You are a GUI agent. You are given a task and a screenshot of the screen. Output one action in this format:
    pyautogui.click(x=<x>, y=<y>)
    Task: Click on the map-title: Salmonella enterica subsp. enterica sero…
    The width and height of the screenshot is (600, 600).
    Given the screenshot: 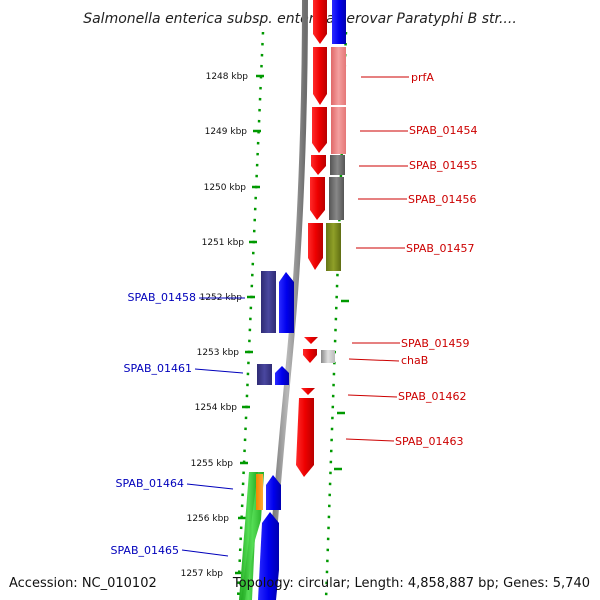 What is the action you would take?
    pyautogui.click(x=300, y=19)
    